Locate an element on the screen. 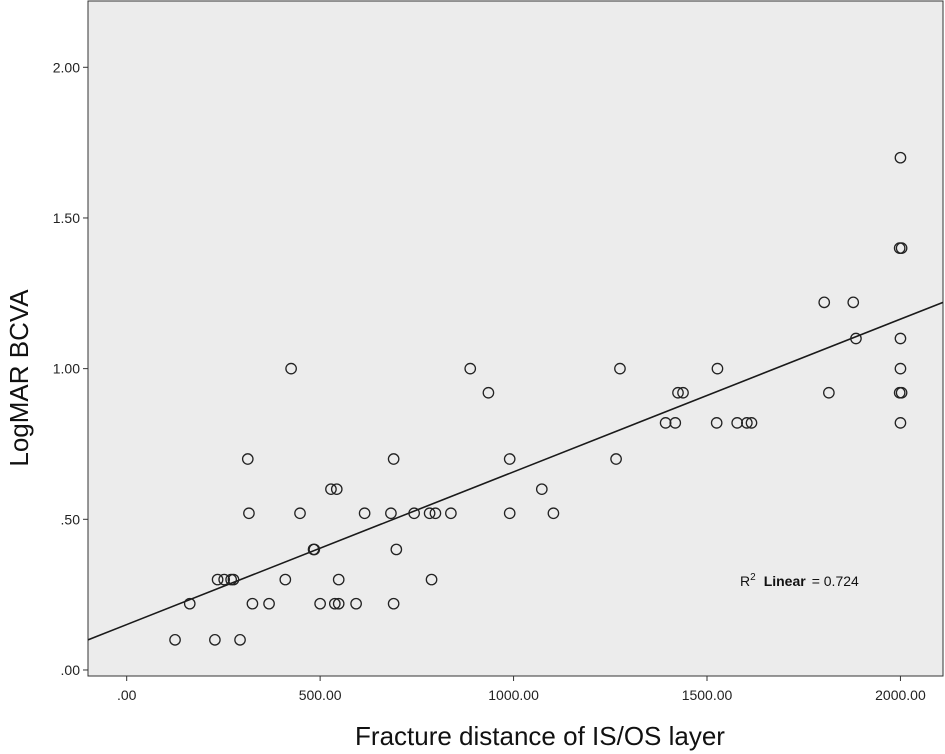 The image size is (945, 754). fit-label-linear: Linear is located at coordinates (785, 581).